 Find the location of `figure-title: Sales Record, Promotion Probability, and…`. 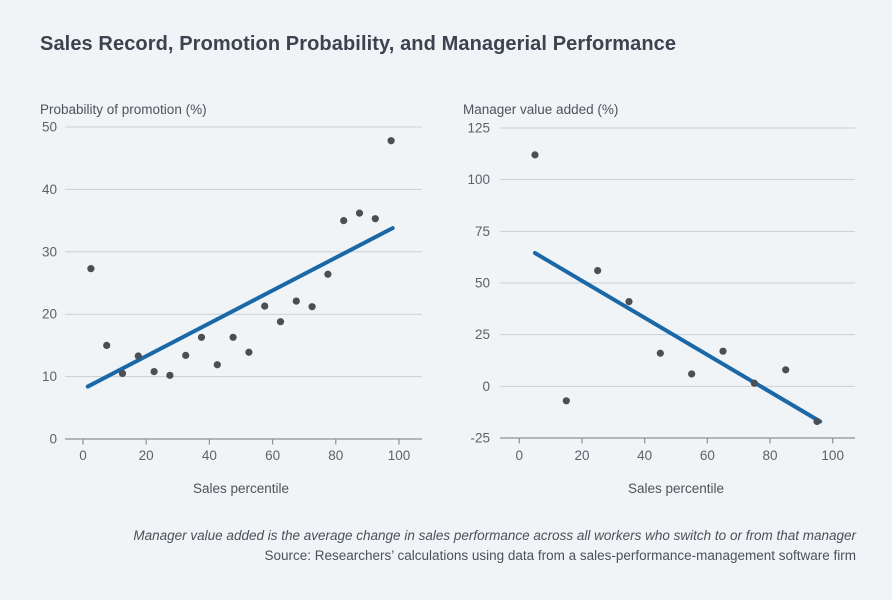

figure-title: Sales Record, Promotion Probability, and… is located at coordinates (358, 44).